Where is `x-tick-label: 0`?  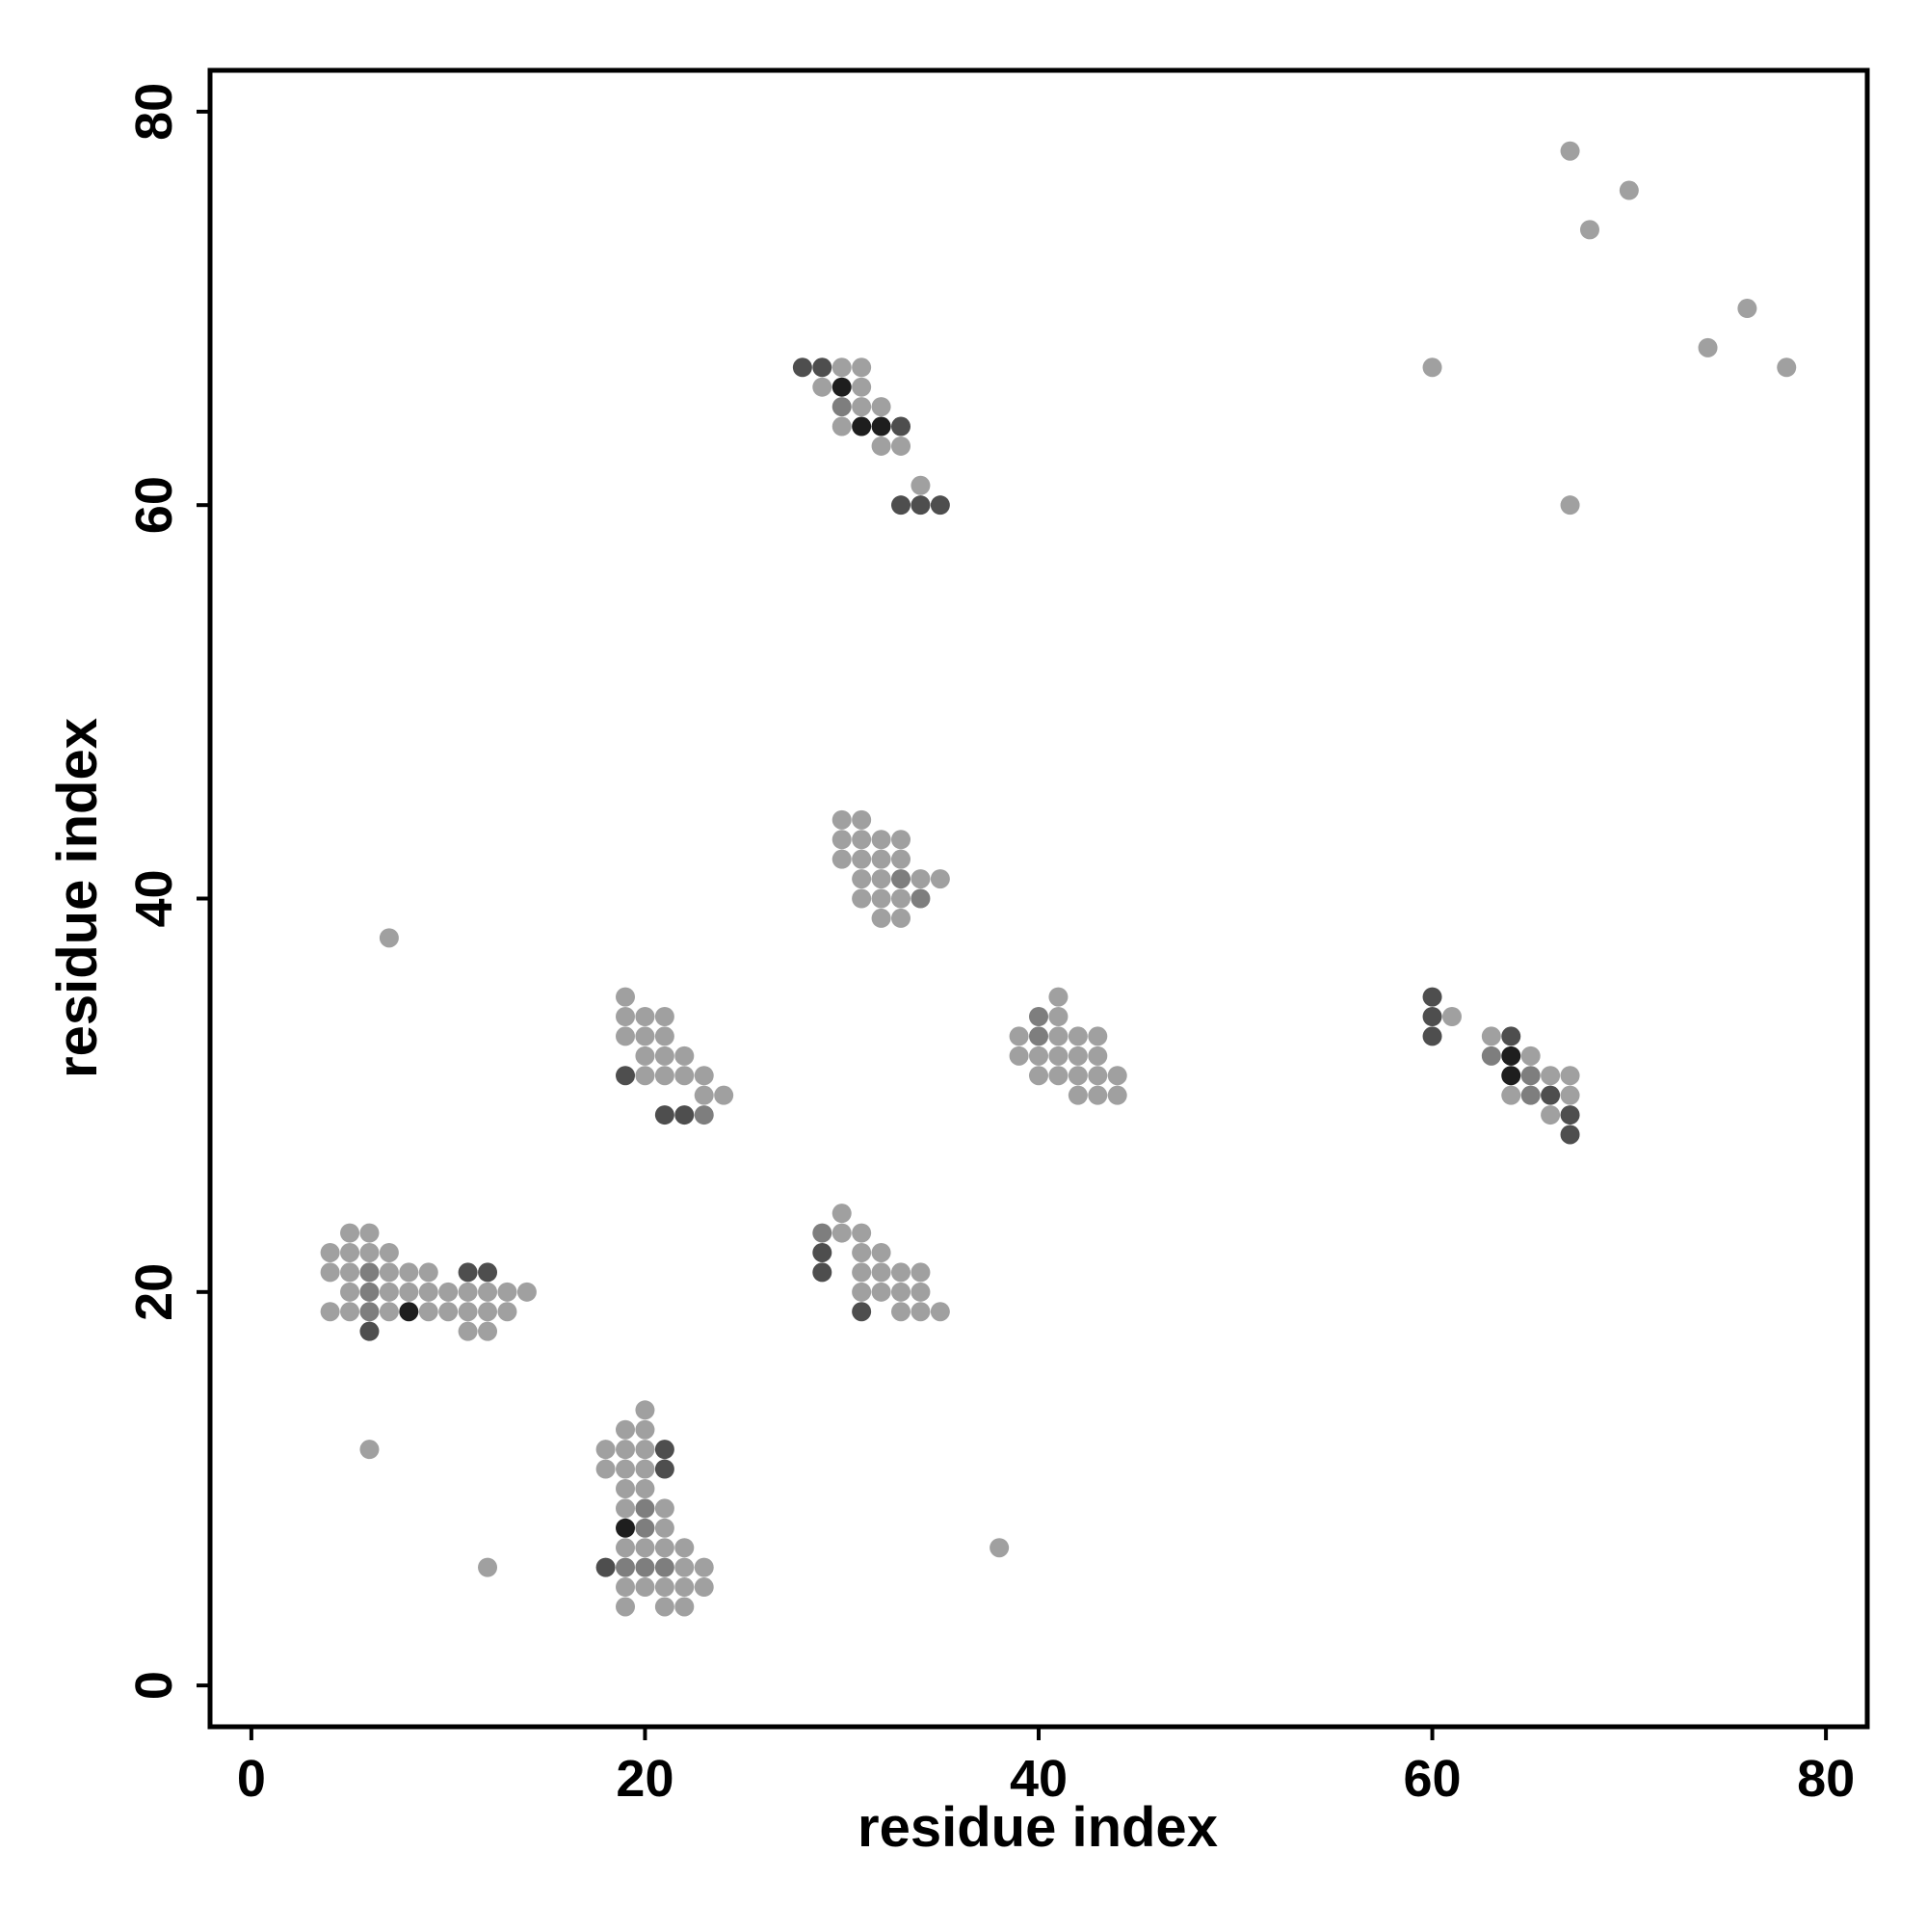 x-tick-label: 0 is located at coordinates (252, 1779).